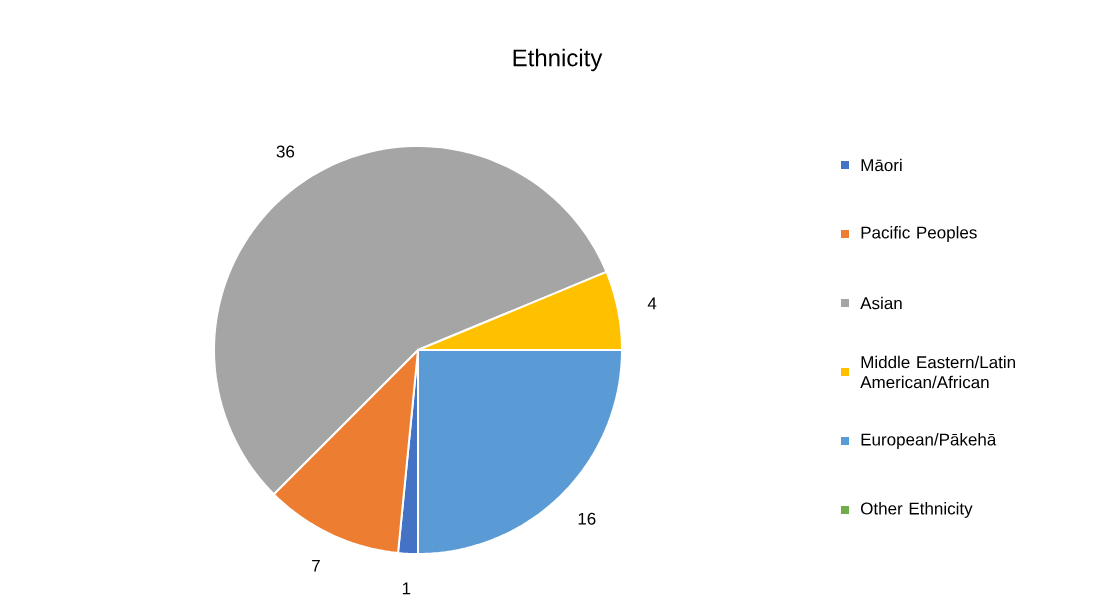  I want to click on data-label: 1, so click(406, 588).